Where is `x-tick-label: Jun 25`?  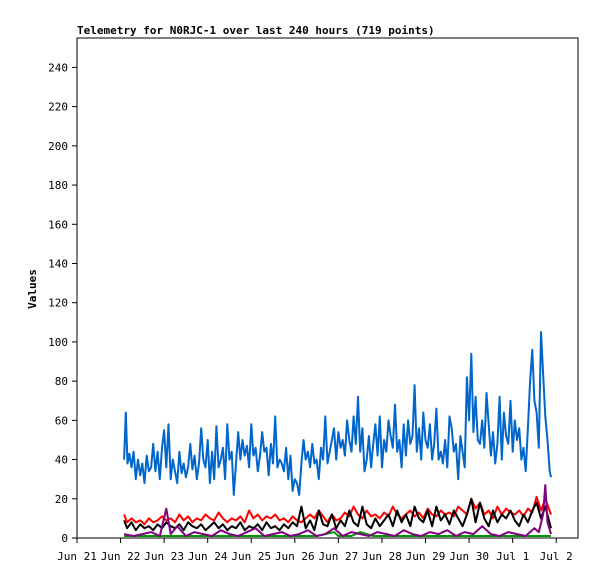 x-tick-label: Jun 25 is located at coordinates (251, 556).